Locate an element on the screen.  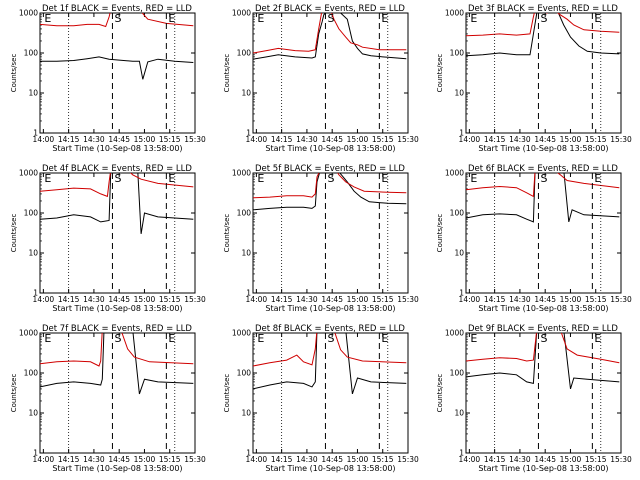
panel-title: Det 2f BLACK = Events, RED = LLD is located at coordinates (330, 9).